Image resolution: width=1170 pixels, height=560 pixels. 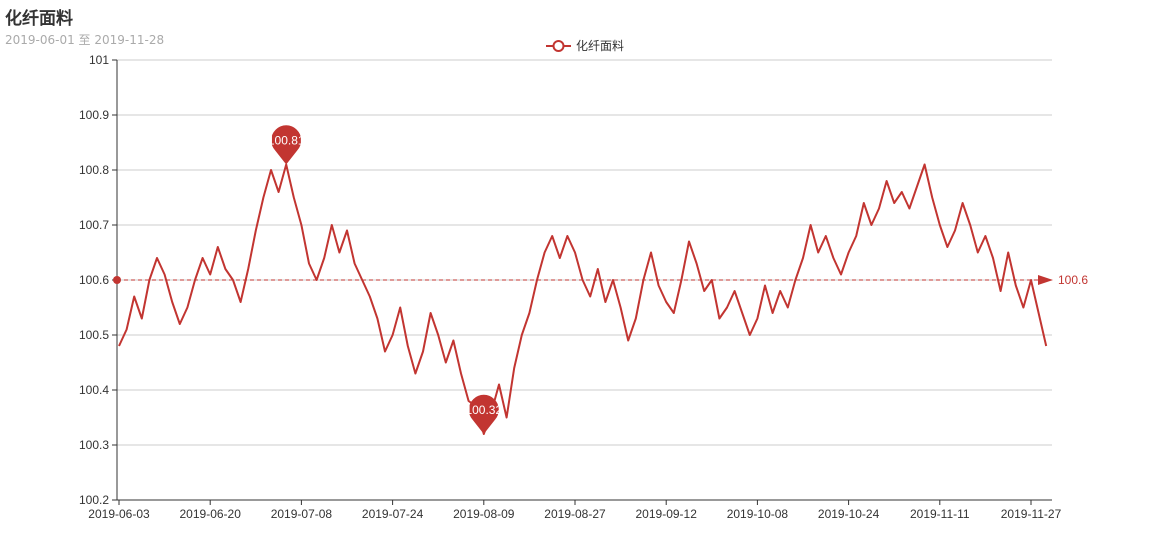 What do you see at coordinates (94, 500) in the screenshot?
I see `y-tick-label: 100.2` at bounding box center [94, 500].